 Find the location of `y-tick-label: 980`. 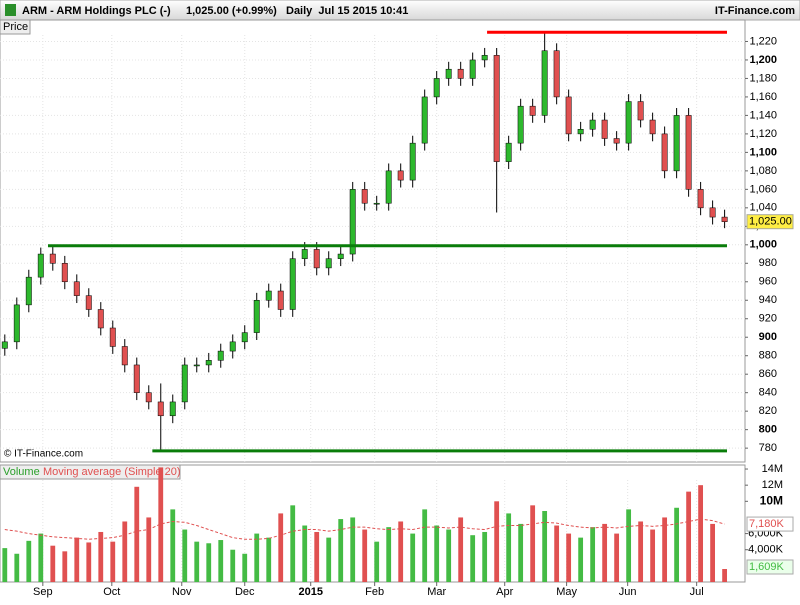

y-tick-label: 980 is located at coordinates (768, 263).